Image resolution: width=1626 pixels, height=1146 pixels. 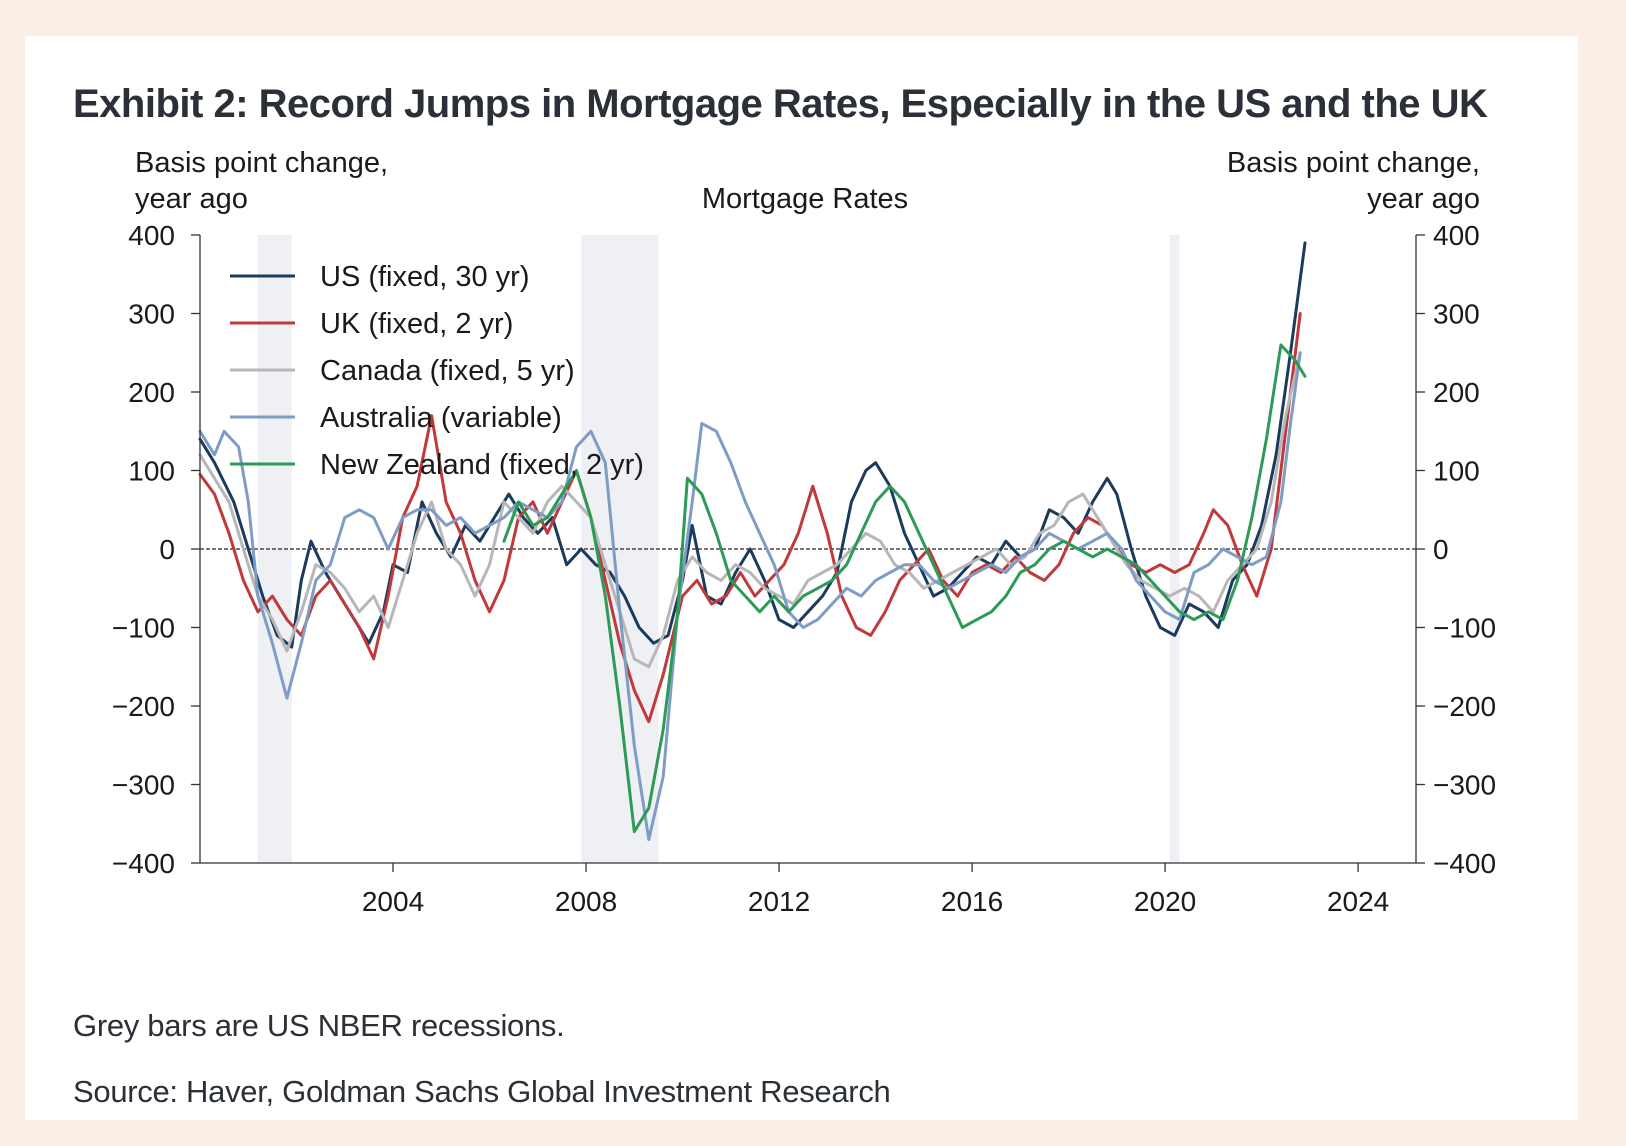 I want to click on y-tick-label-right: 200, so click(x=1456, y=392).